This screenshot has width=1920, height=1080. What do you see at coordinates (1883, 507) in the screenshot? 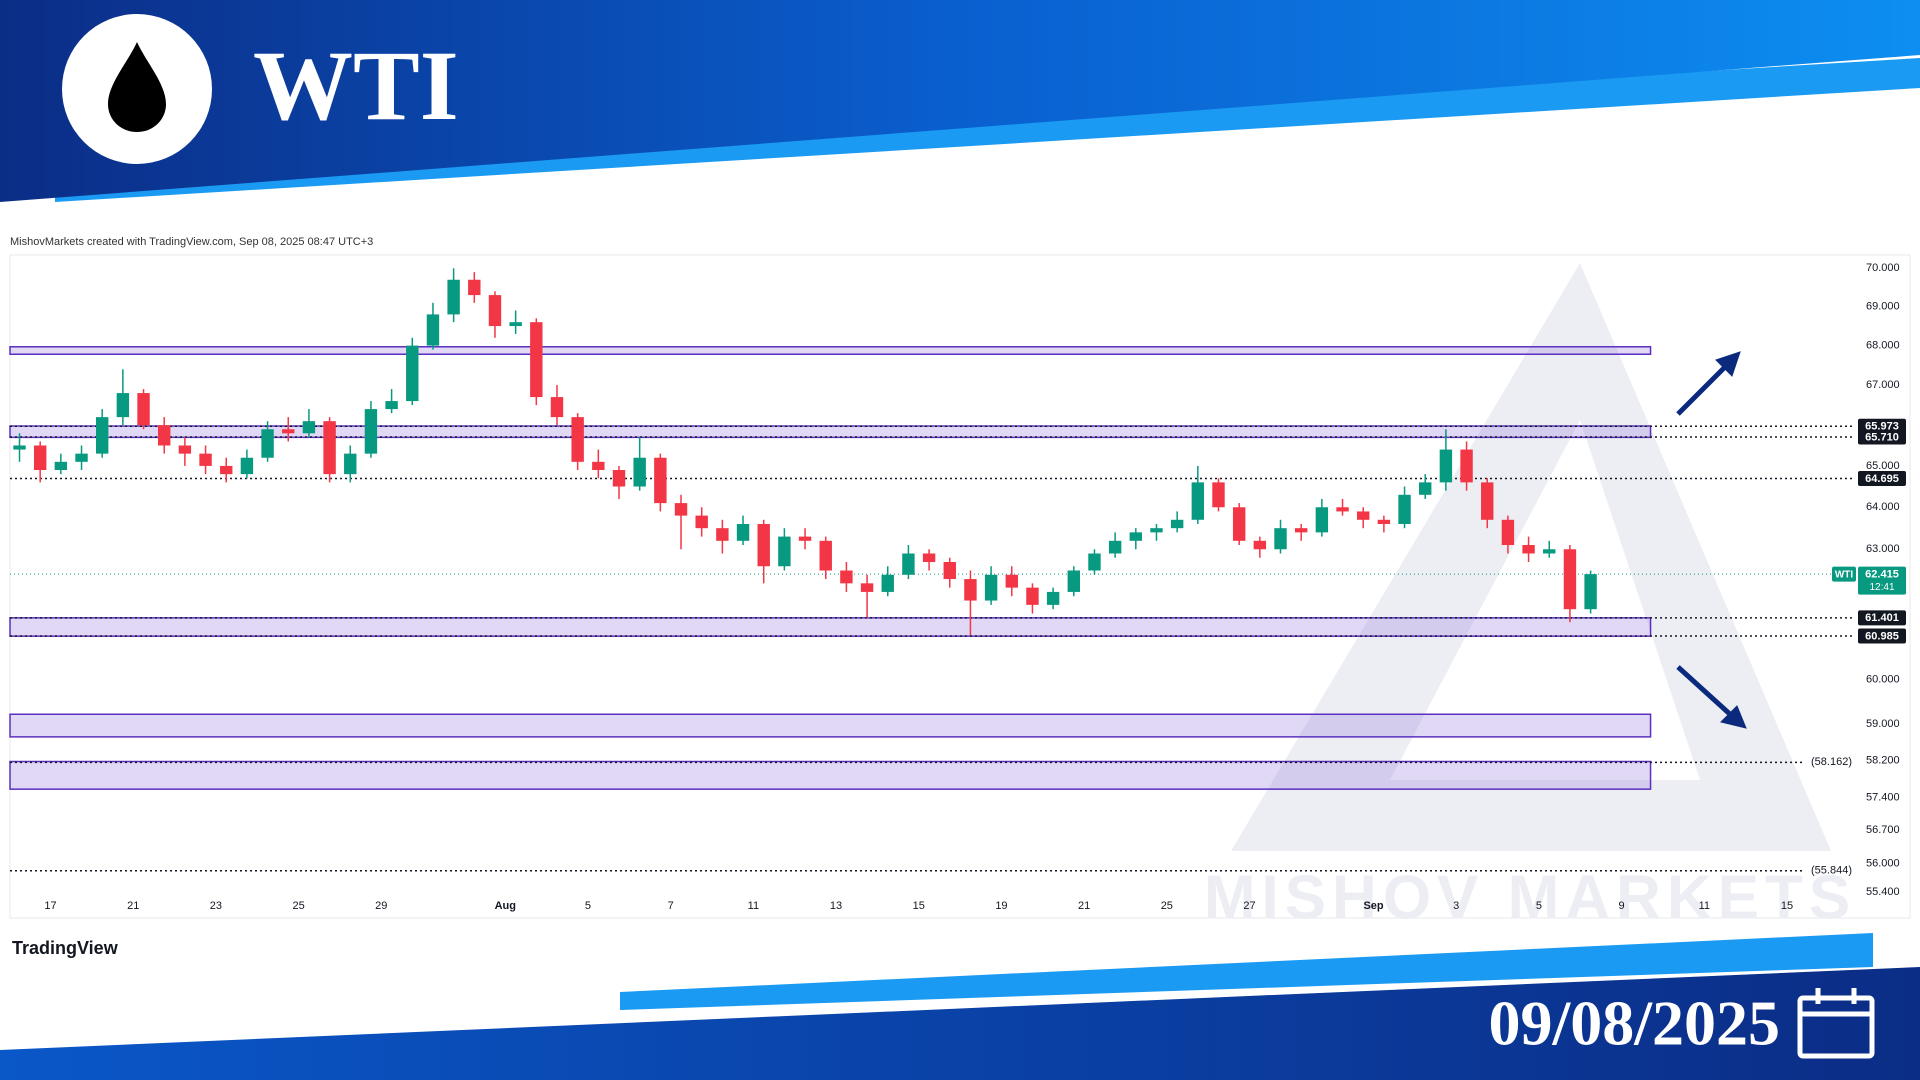
I see `y-tick-label: 64.000` at bounding box center [1883, 507].